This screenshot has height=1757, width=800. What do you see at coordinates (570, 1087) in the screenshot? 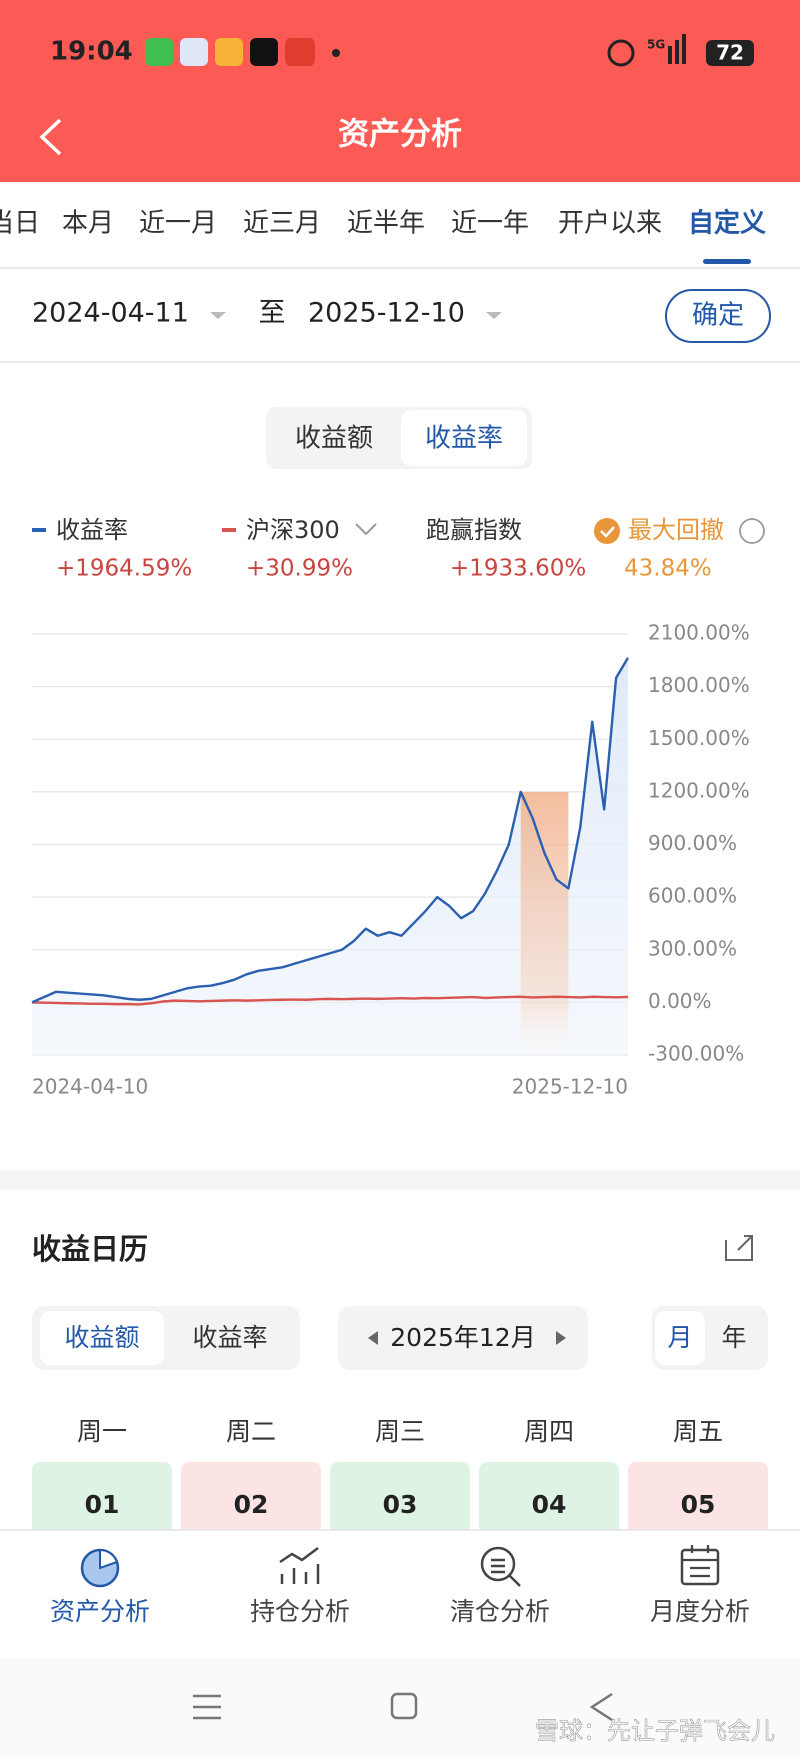
I see `x-tick-label: 2025-12-10` at bounding box center [570, 1087].